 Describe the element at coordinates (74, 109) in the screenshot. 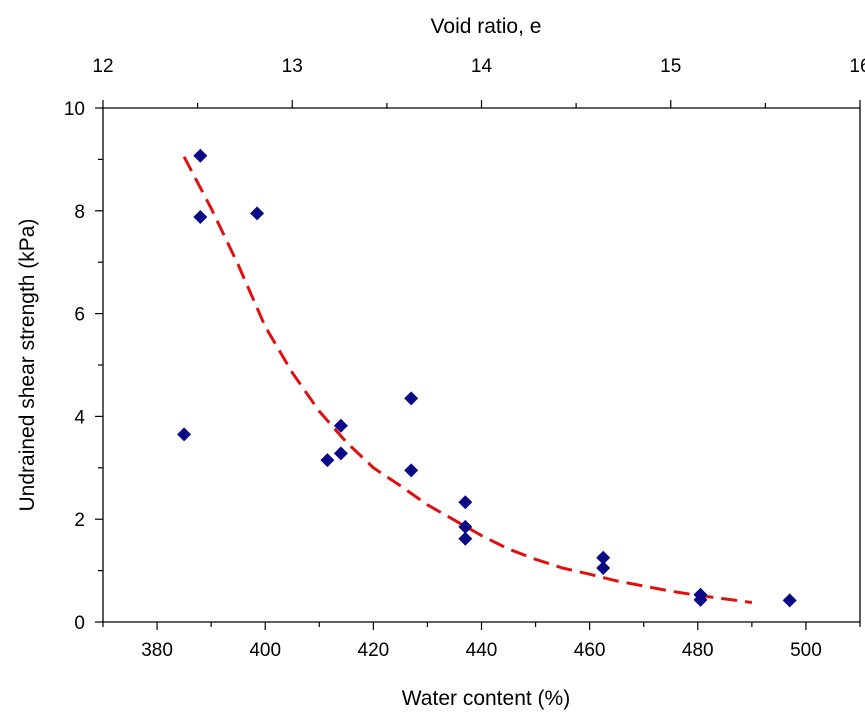

I see `y-tick-label: 10` at that location.